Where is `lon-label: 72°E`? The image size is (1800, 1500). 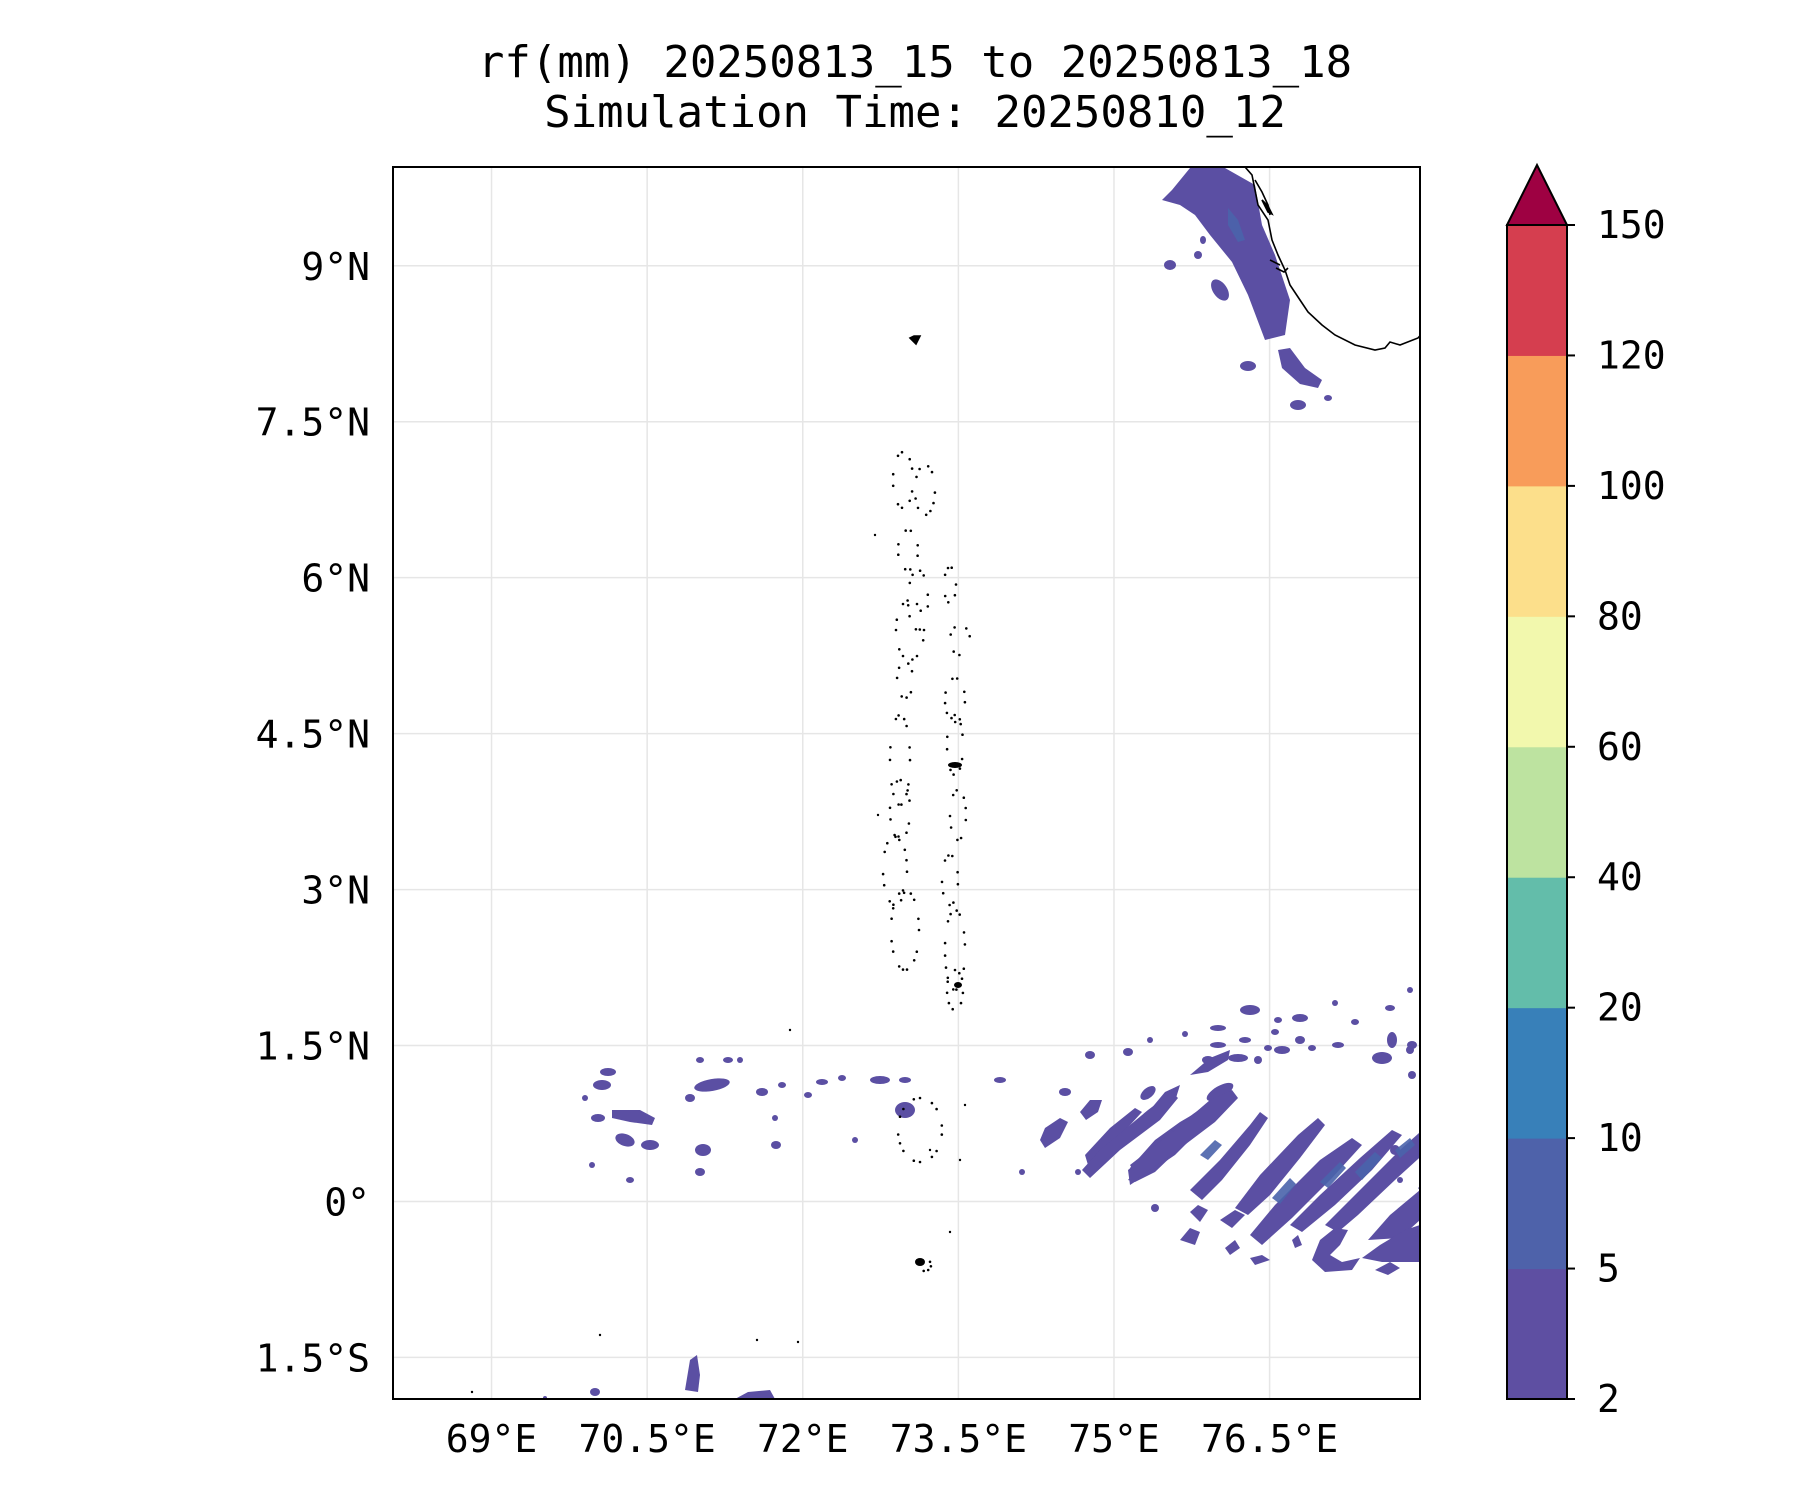
lon-label: 72°E is located at coordinates (803, 1439).